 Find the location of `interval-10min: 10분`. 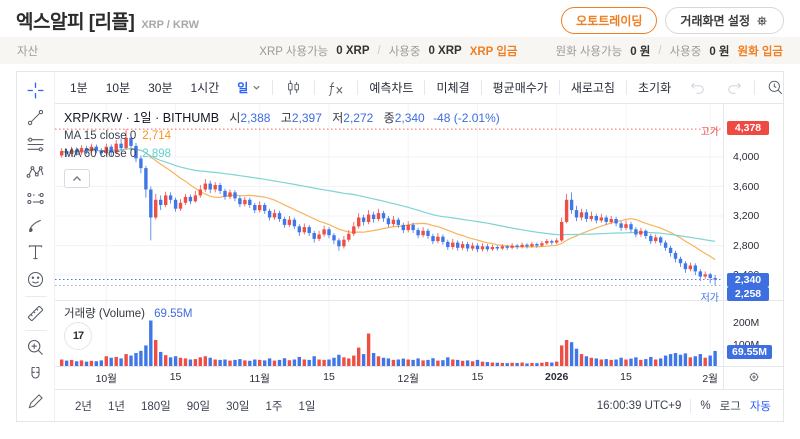

interval-10min: 10분 is located at coordinates (118, 88).